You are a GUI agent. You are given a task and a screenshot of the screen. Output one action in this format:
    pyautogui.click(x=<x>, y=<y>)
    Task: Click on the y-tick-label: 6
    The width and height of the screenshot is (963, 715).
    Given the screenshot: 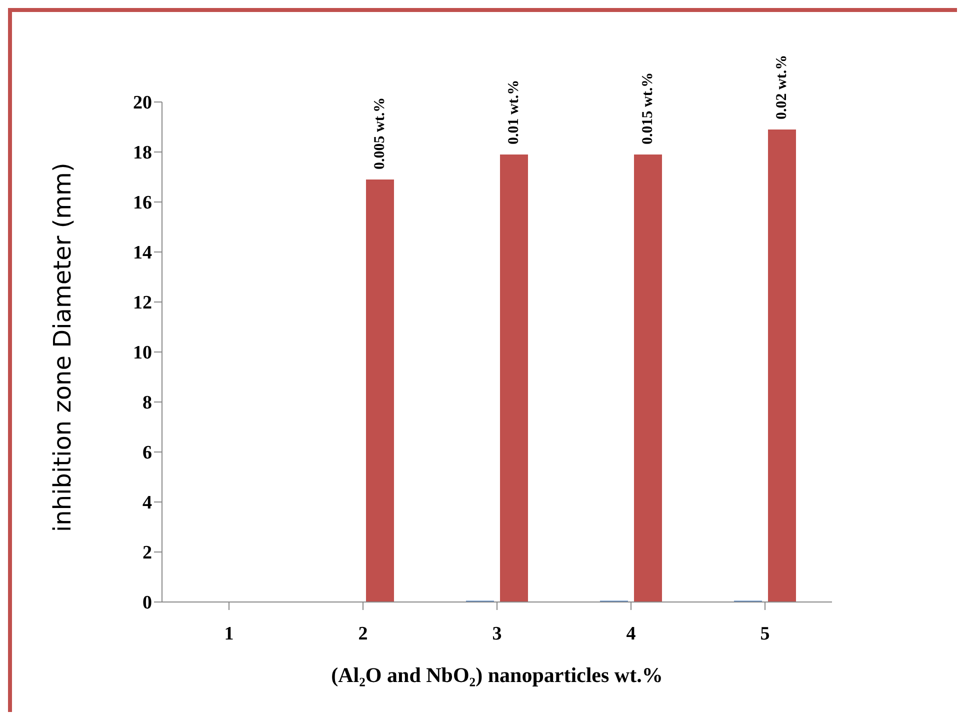 What is the action you would take?
    pyautogui.click(x=147, y=453)
    